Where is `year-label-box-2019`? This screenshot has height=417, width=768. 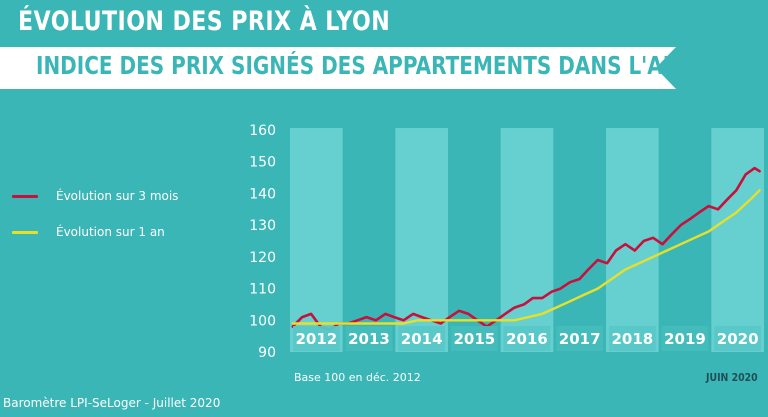
year-label-box-2019 is located at coordinates (685, 338).